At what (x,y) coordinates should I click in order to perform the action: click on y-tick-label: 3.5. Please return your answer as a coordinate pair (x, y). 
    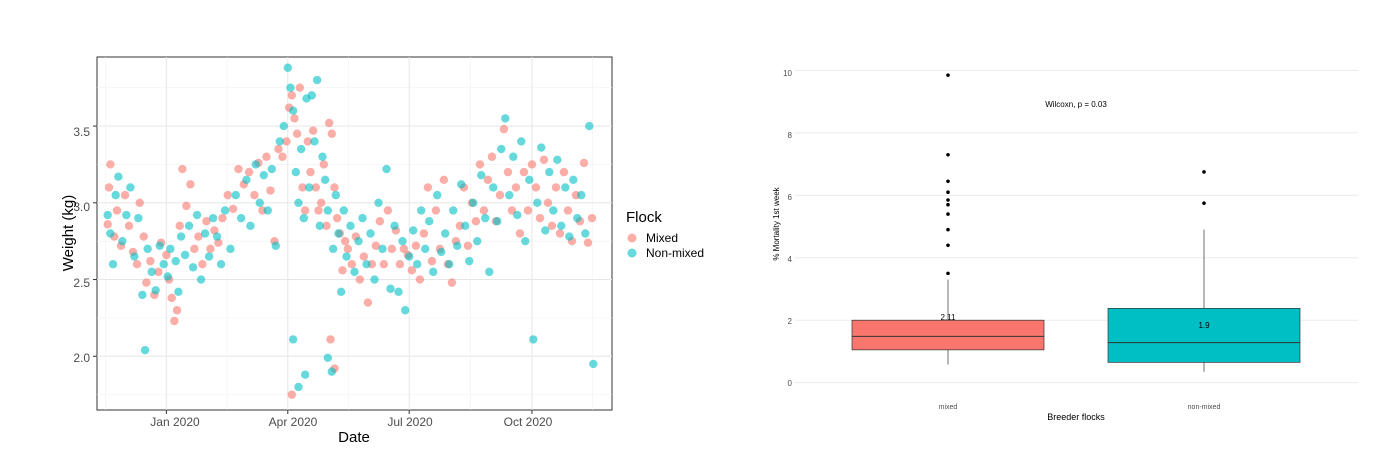
    Looking at the image, I should click on (81, 132).